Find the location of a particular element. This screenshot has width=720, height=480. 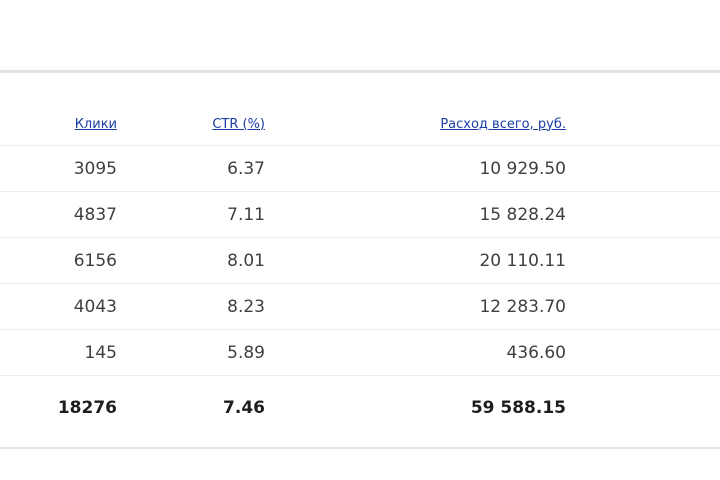

sort-link-clicks: Клики is located at coordinates (95, 124).